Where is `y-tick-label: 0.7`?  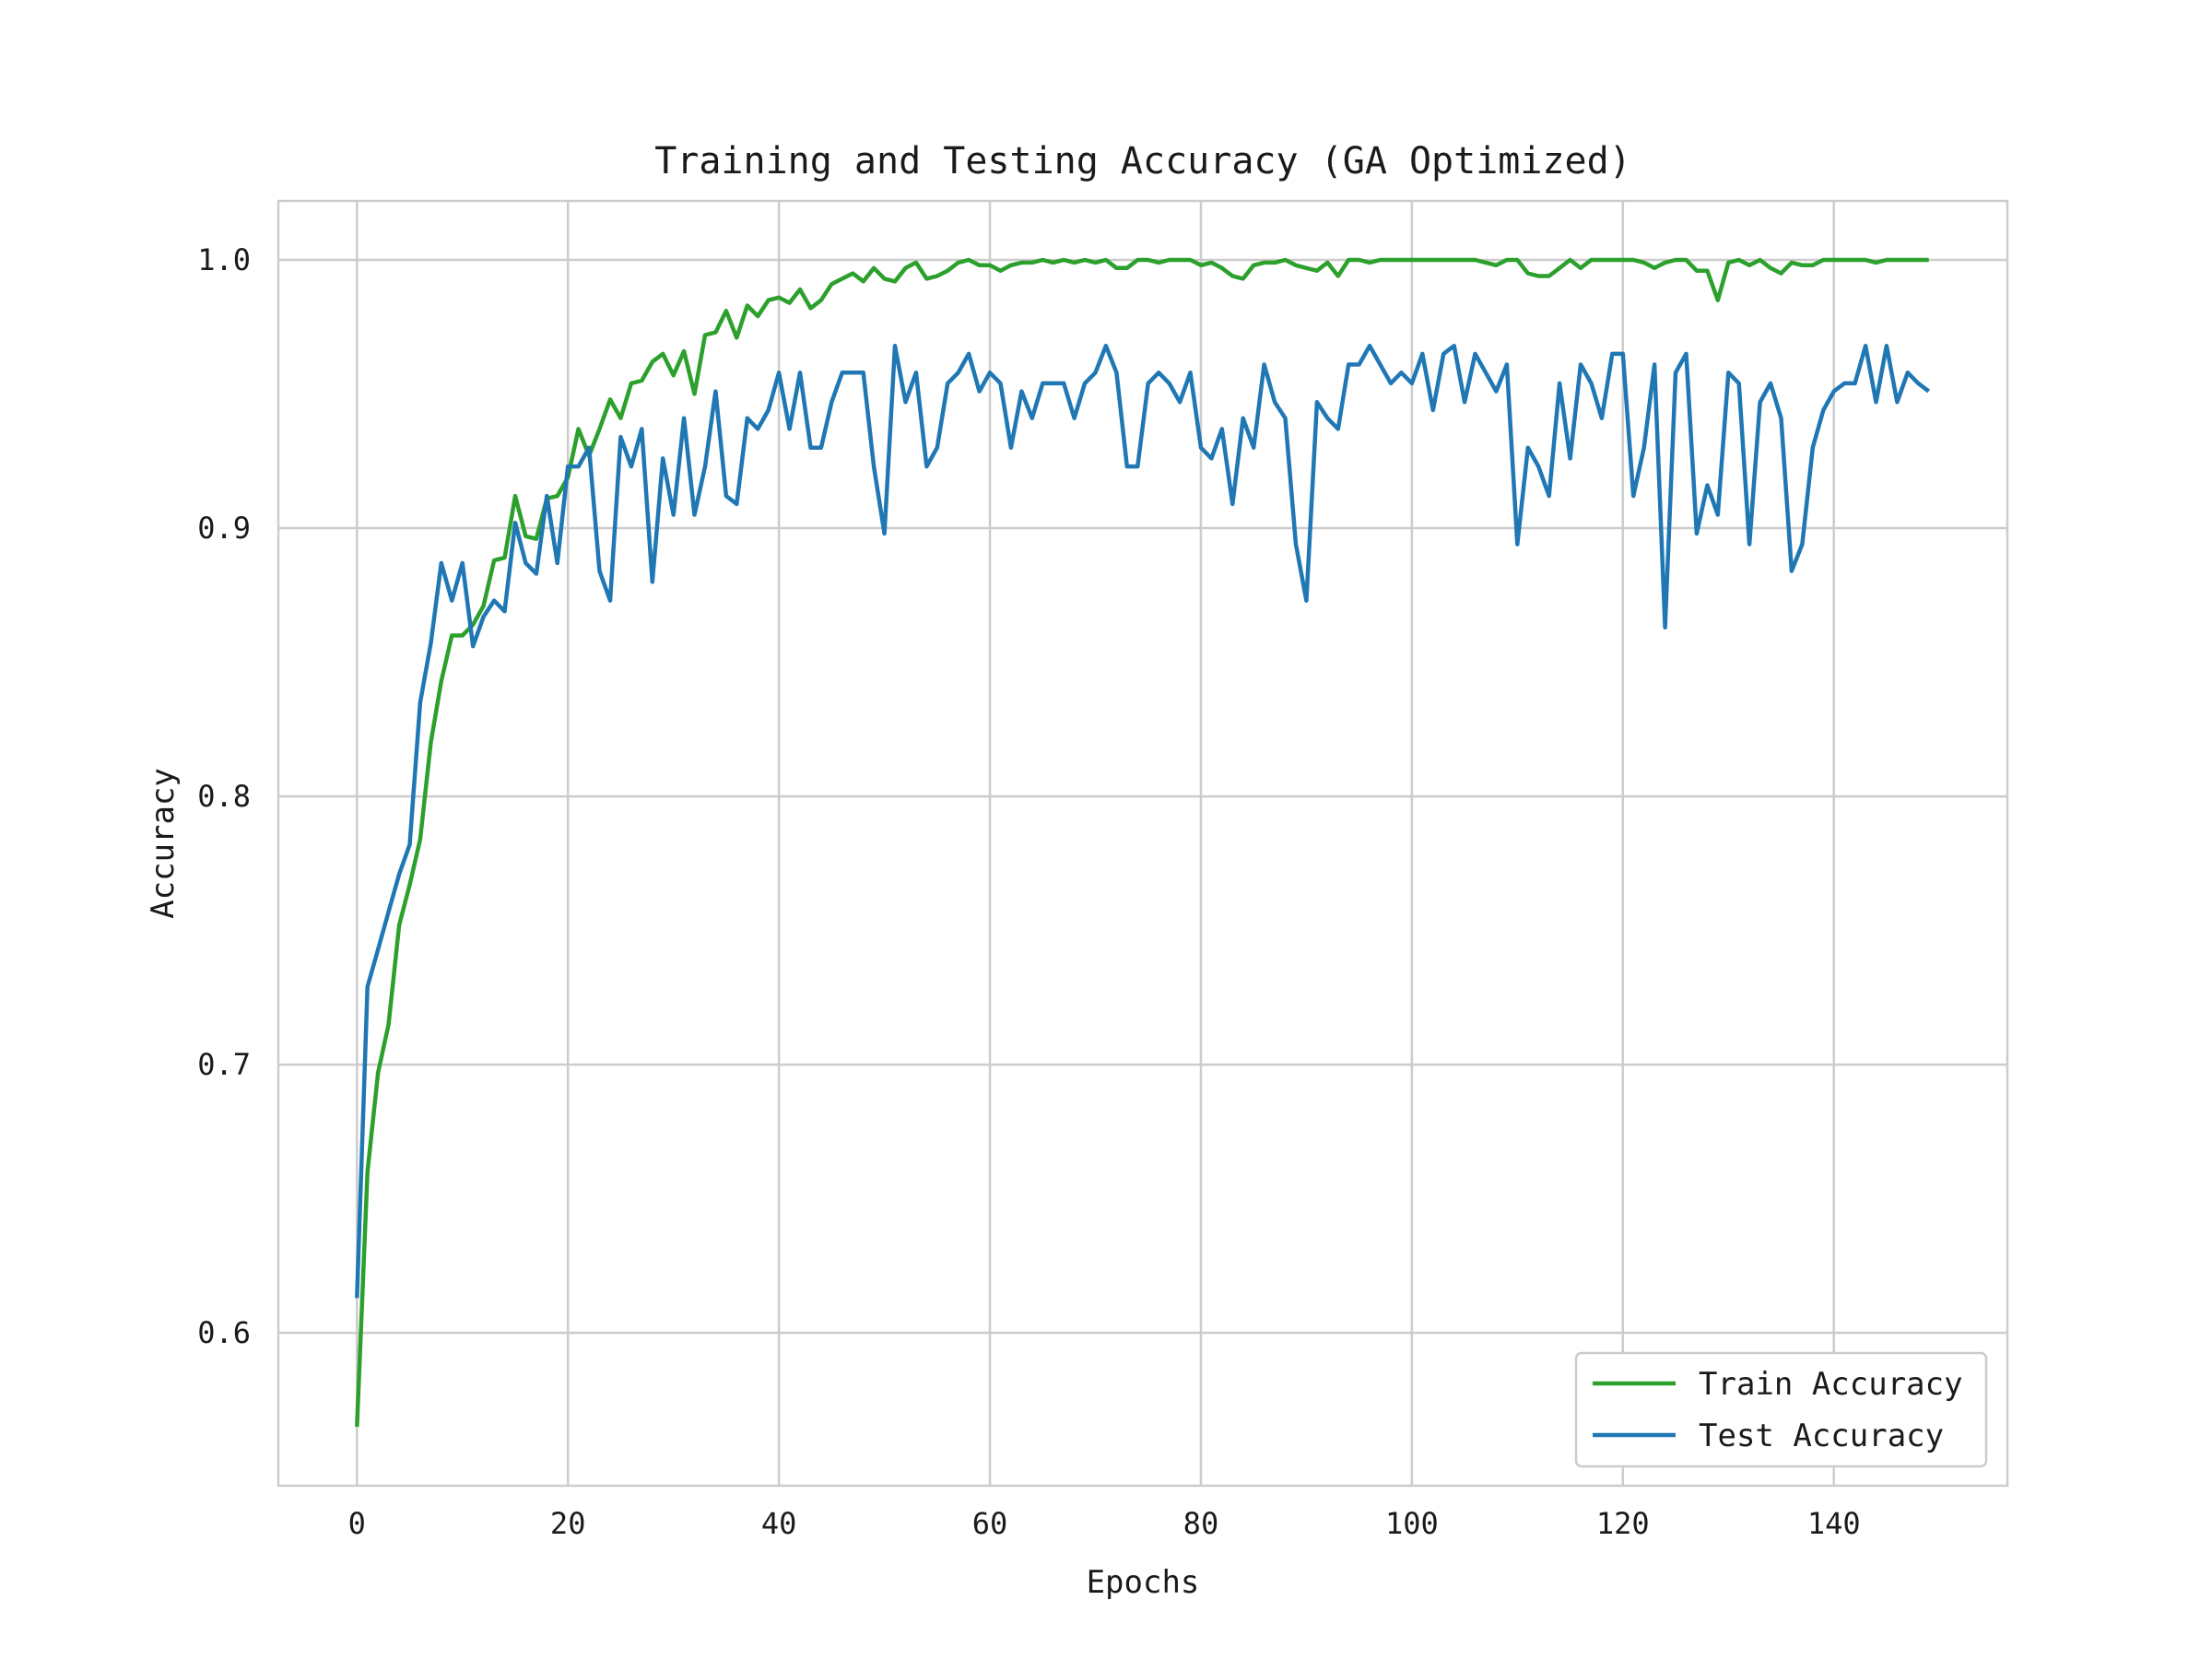 y-tick-label: 0.7 is located at coordinates (224, 1064).